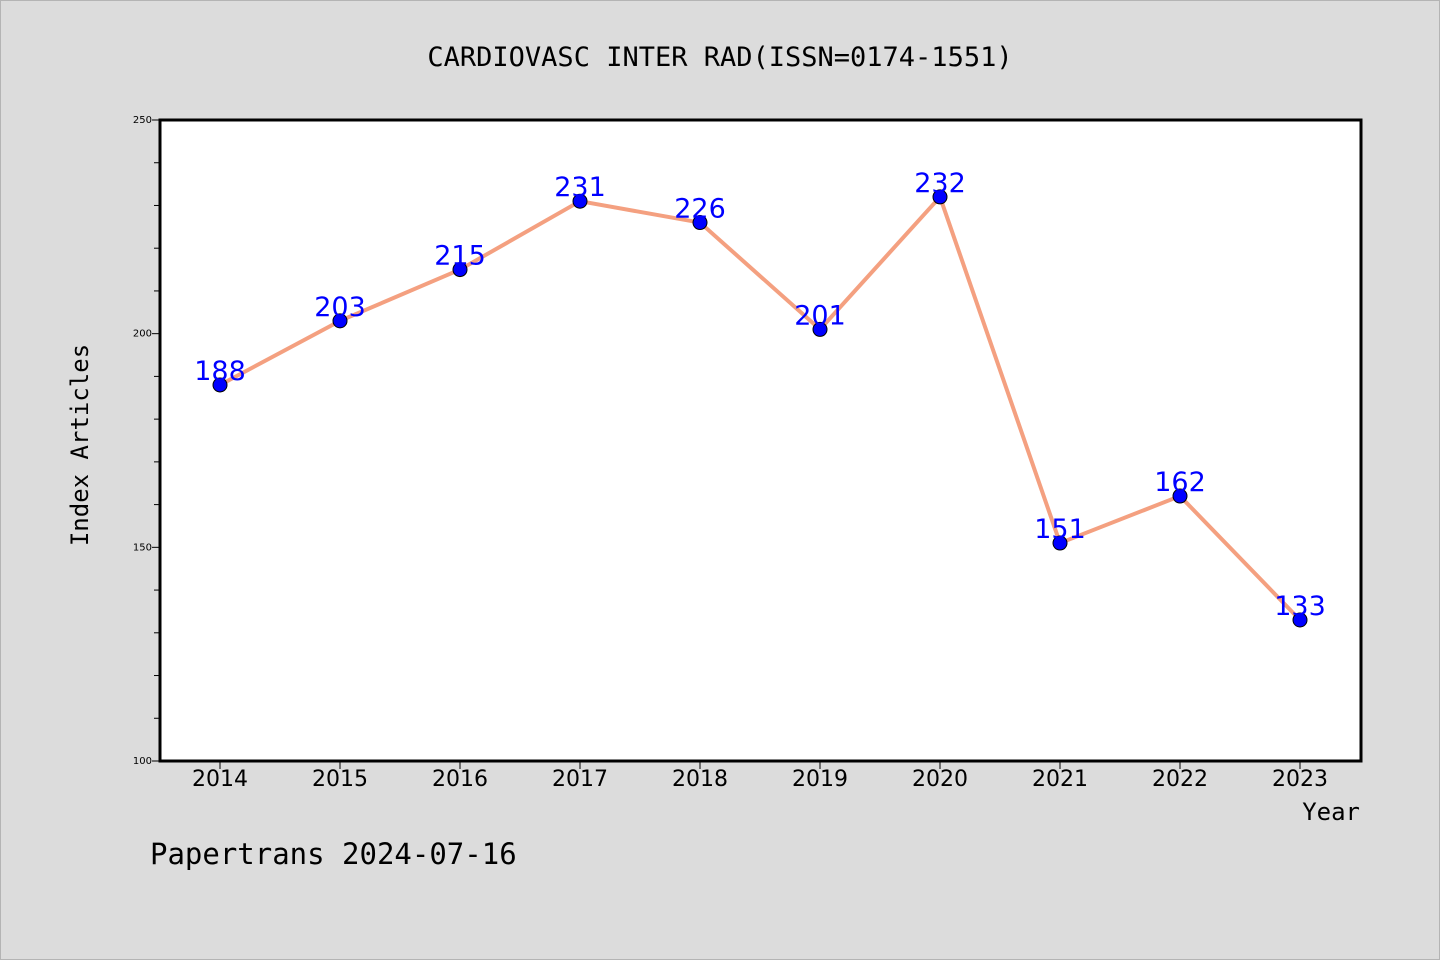 The width and height of the screenshot is (1440, 960). Describe the element at coordinates (940, 183) in the screenshot. I see `data-label: 232` at that location.